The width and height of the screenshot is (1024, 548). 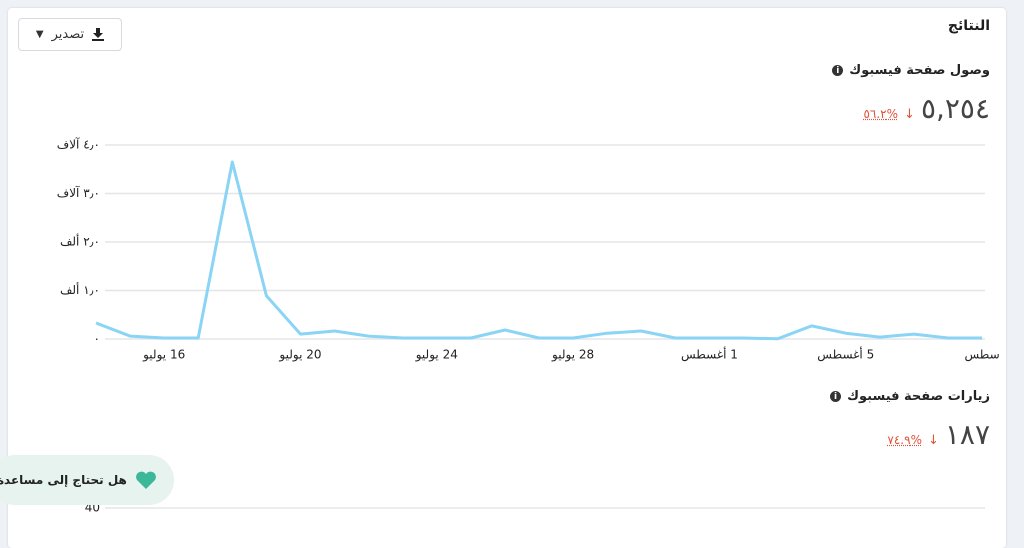 What do you see at coordinates (163, 355) in the screenshot?
I see `x-tick-label: 16 يوليو` at bounding box center [163, 355].